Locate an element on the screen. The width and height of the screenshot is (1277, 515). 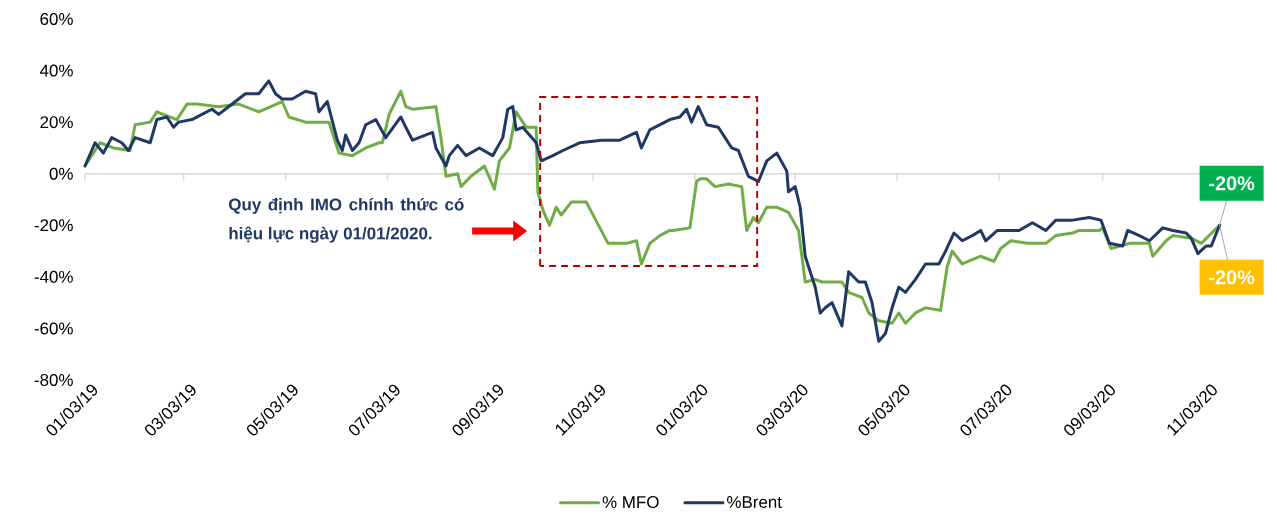
y-tick-label: 0% is located at coordinates (61, 173).